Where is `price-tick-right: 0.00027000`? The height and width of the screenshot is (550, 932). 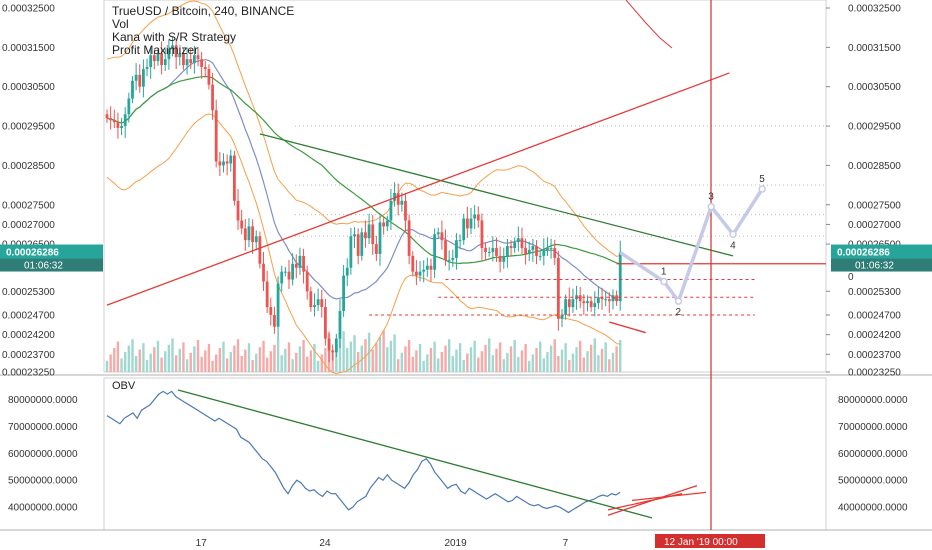 price-tick-right: 0.00027000 is located at coordinates (874, 225).